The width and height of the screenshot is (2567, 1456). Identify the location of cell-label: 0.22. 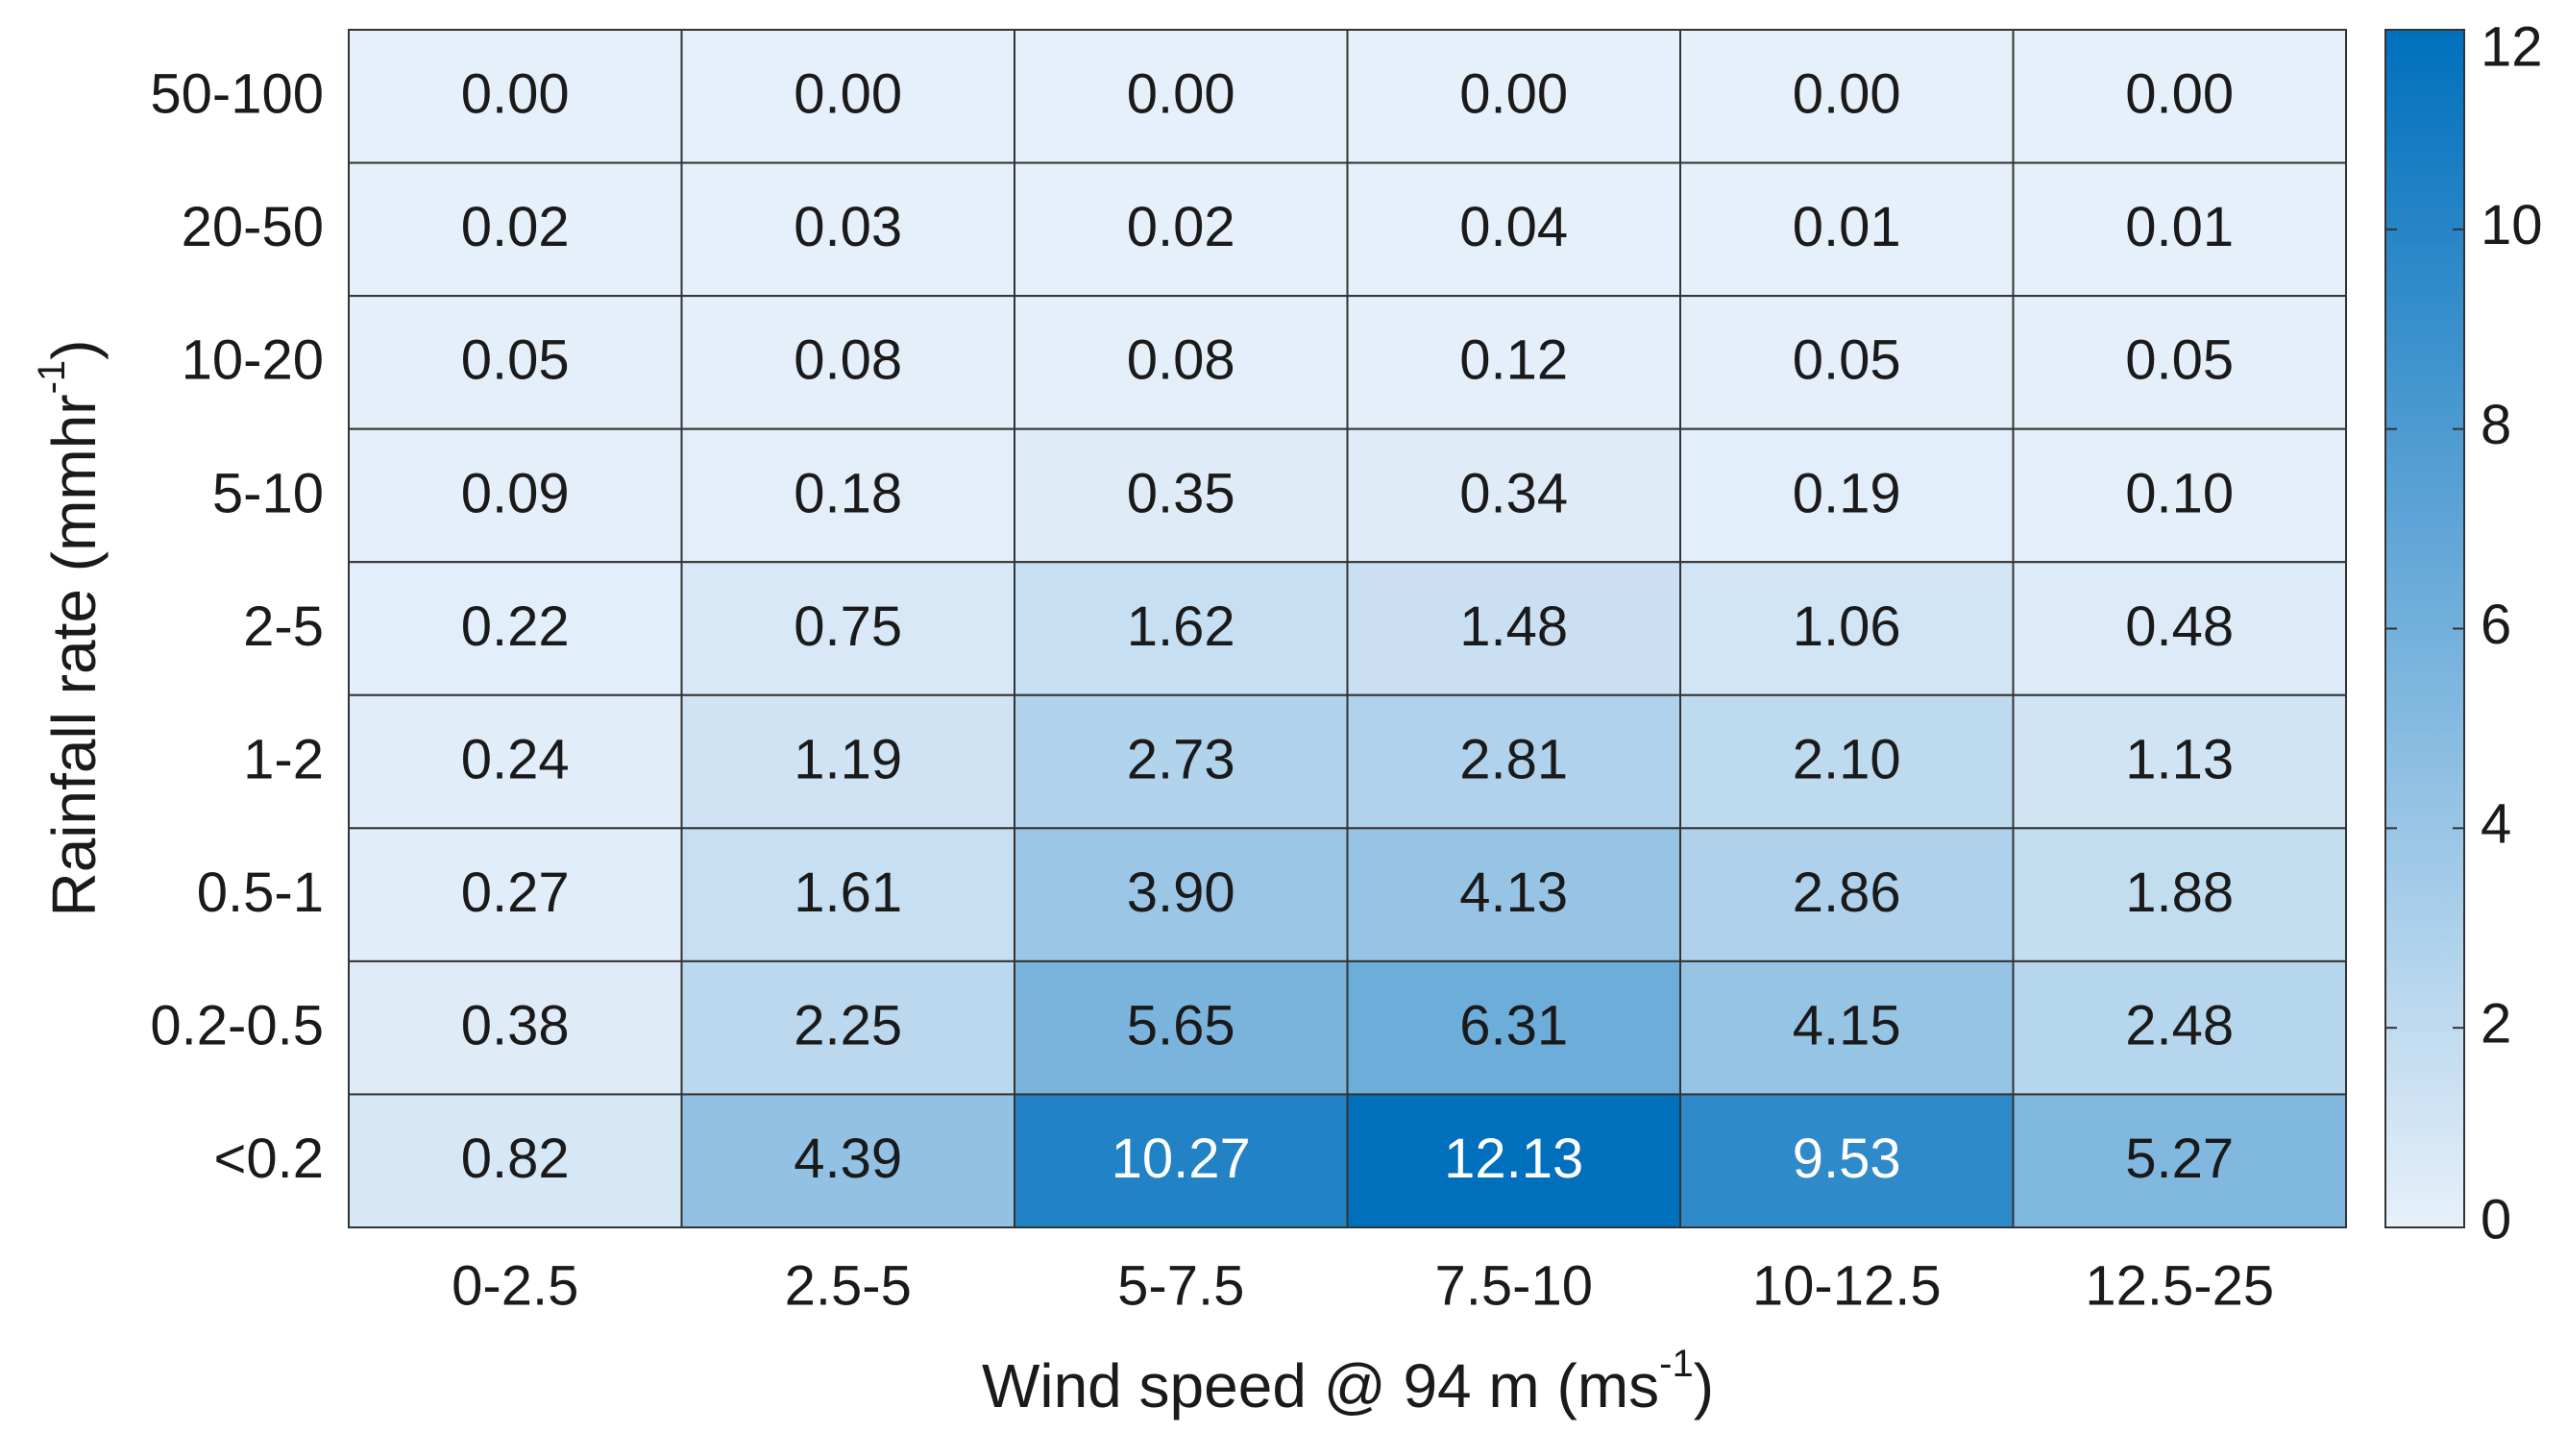
(515, 626).